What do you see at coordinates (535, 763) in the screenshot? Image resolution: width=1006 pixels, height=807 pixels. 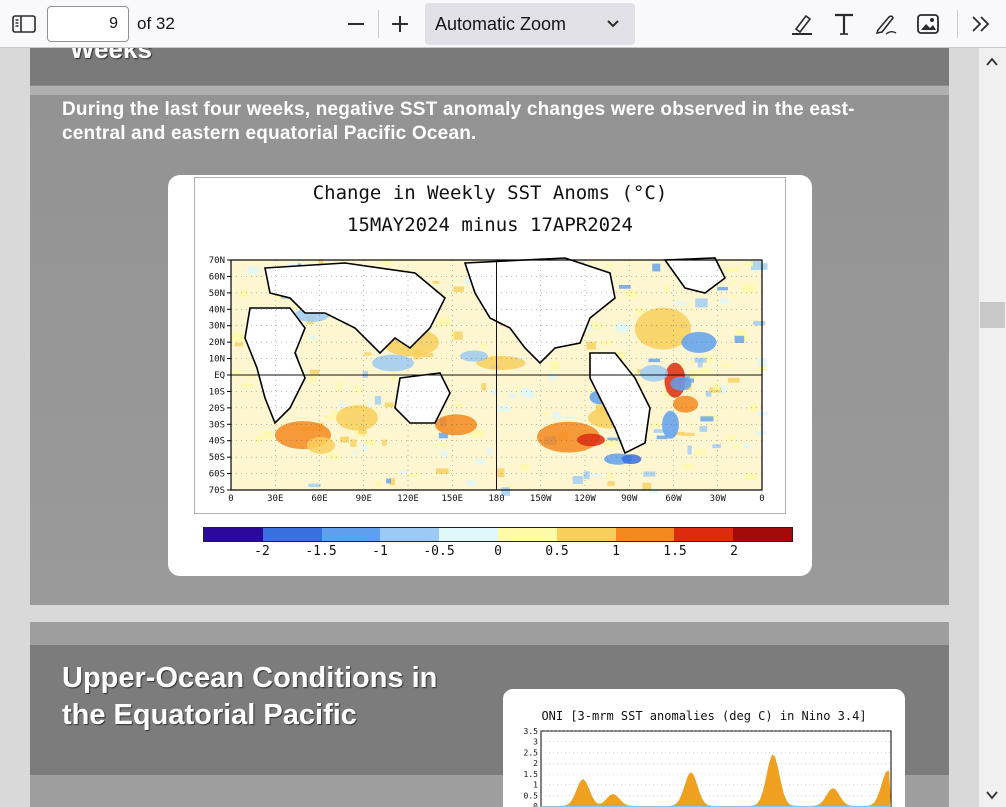 I see `oni-y-tick-label: 2` at bounding box center [535, 763].